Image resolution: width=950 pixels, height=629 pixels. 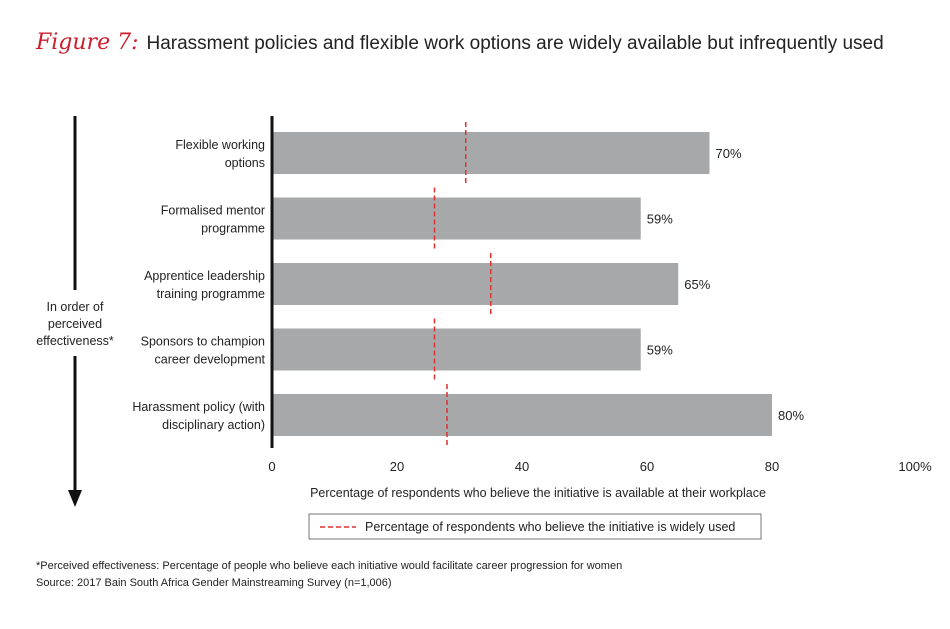 I want to click on bar-value-label-0: 70%, so click(x=729, y=153).